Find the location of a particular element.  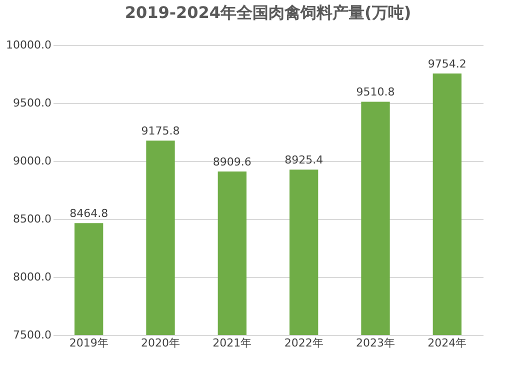

y-tick-label: 9500.0 is located at coordinates (32, 103).